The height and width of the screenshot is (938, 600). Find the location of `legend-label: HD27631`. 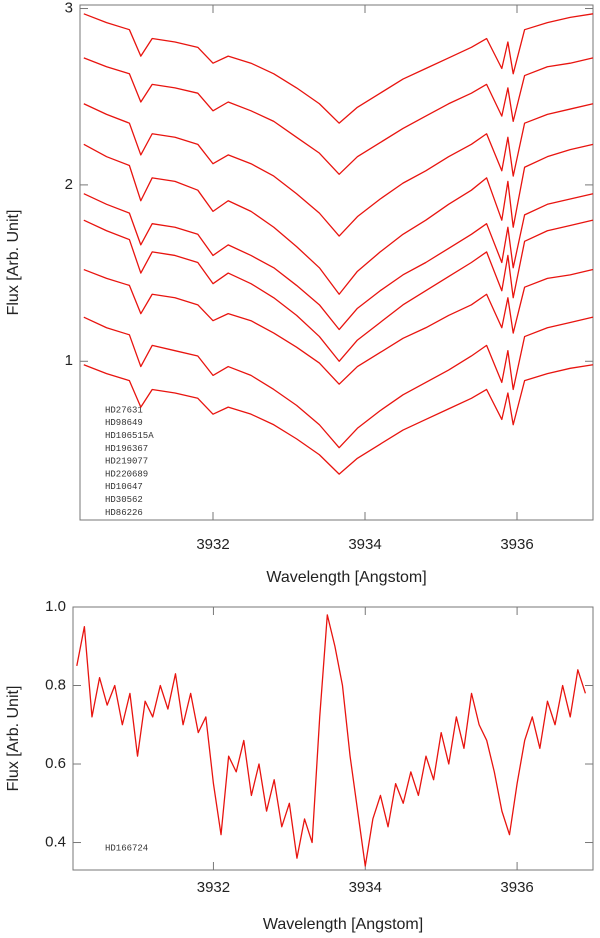

legend-label: HD27631 is located at coordinates (124, 410).